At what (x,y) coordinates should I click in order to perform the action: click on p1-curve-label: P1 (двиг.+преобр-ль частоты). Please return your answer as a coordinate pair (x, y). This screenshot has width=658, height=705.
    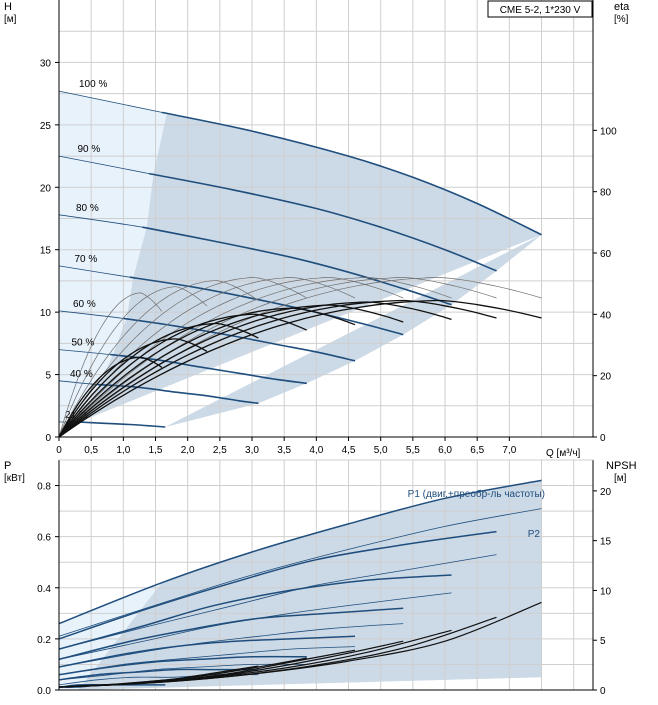
    Looking at the image, I should click on (476, 494).